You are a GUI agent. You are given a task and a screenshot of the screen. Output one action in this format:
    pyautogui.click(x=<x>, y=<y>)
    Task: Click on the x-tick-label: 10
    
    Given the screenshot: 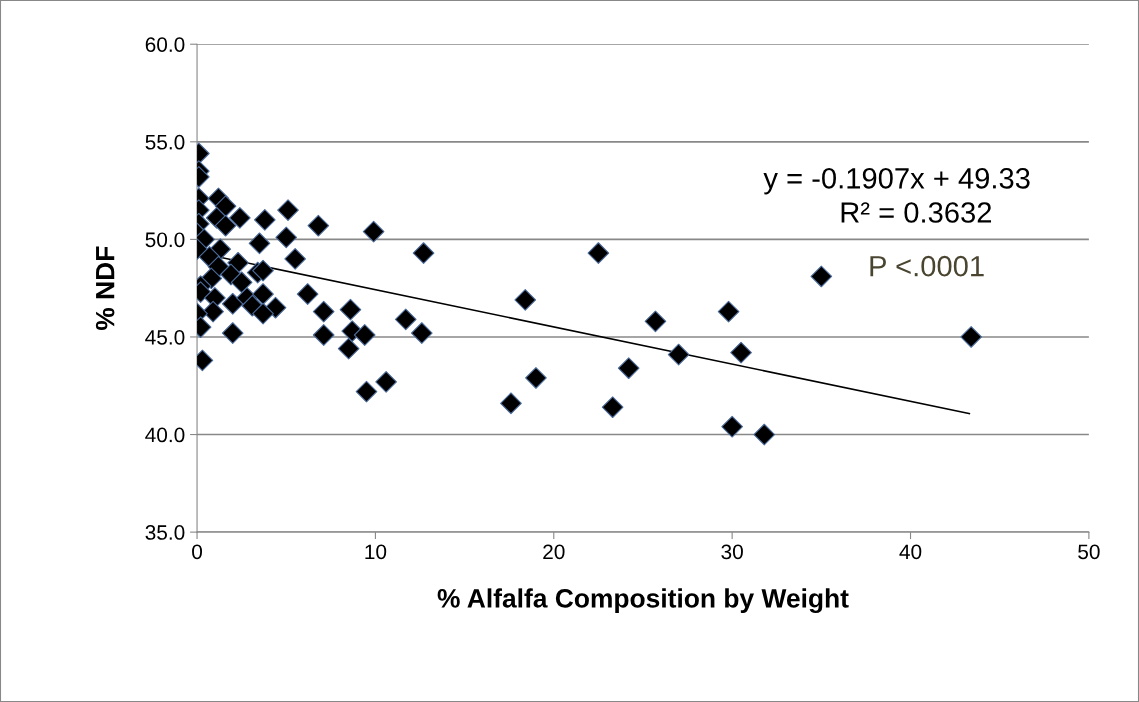 What is the action you would take?
    pyautogui.click(x=376, y=552)
    